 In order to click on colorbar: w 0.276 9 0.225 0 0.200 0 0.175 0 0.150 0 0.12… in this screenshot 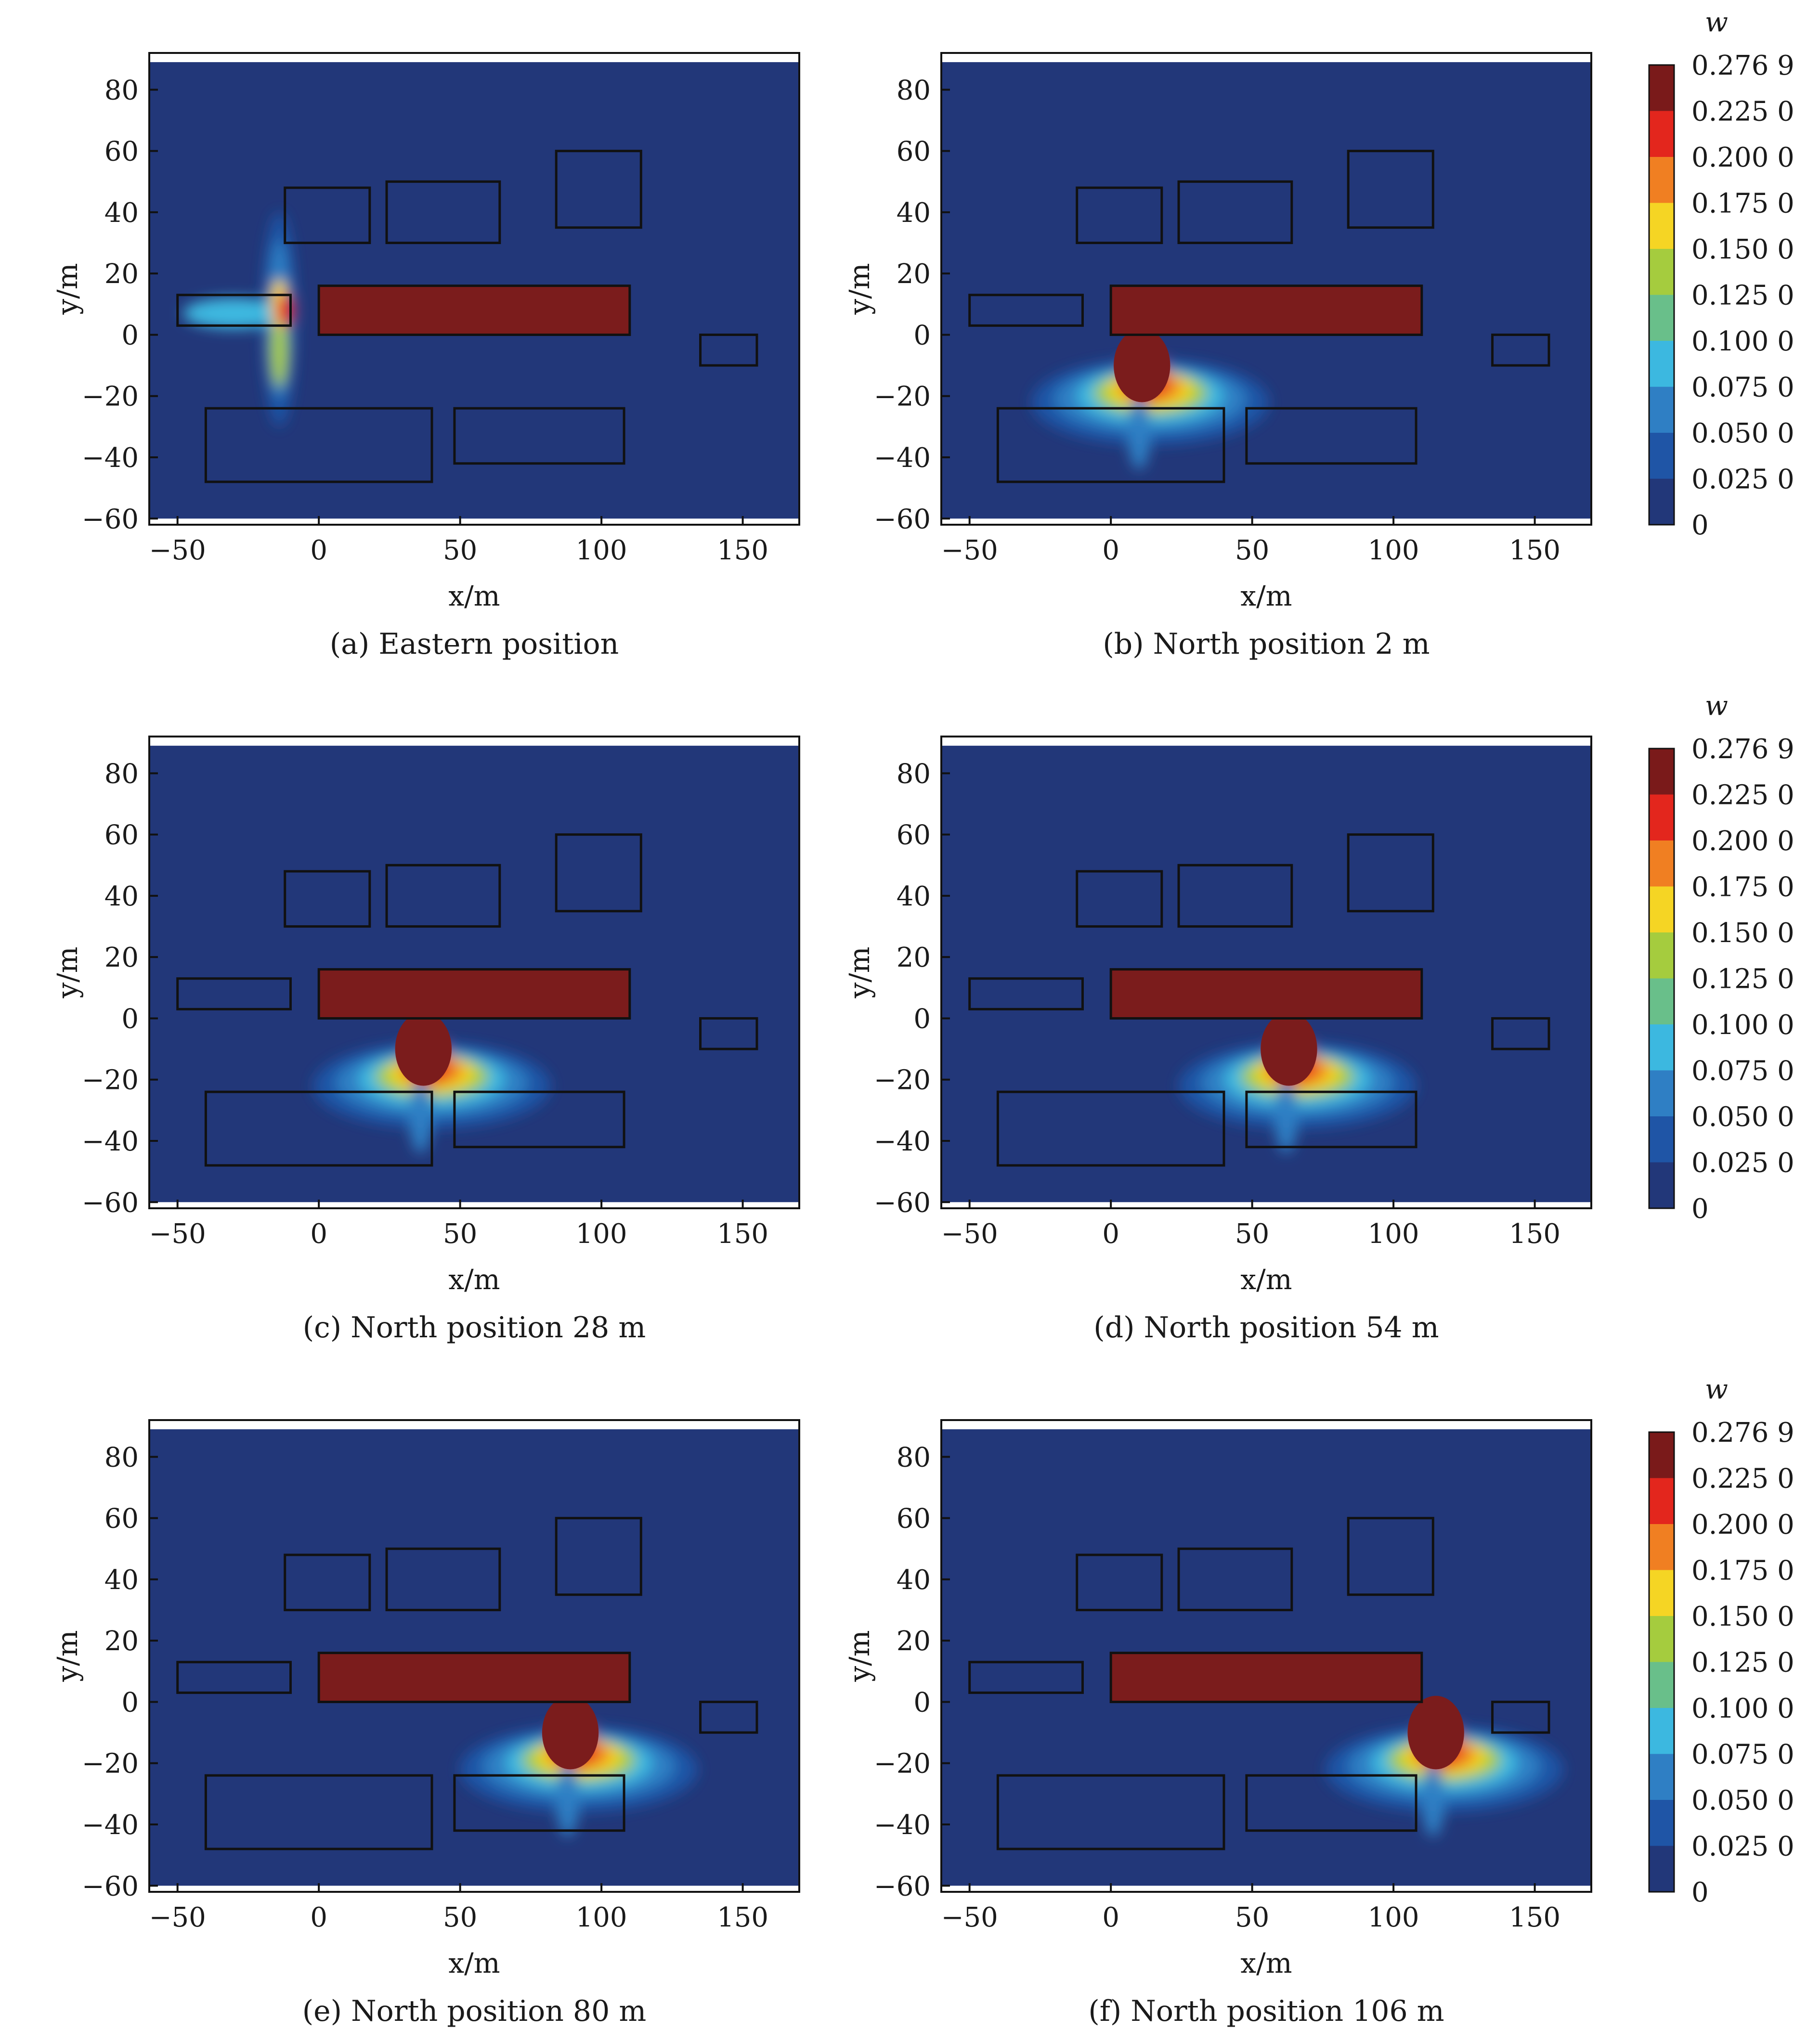, I will do `click(1721, 274)`.